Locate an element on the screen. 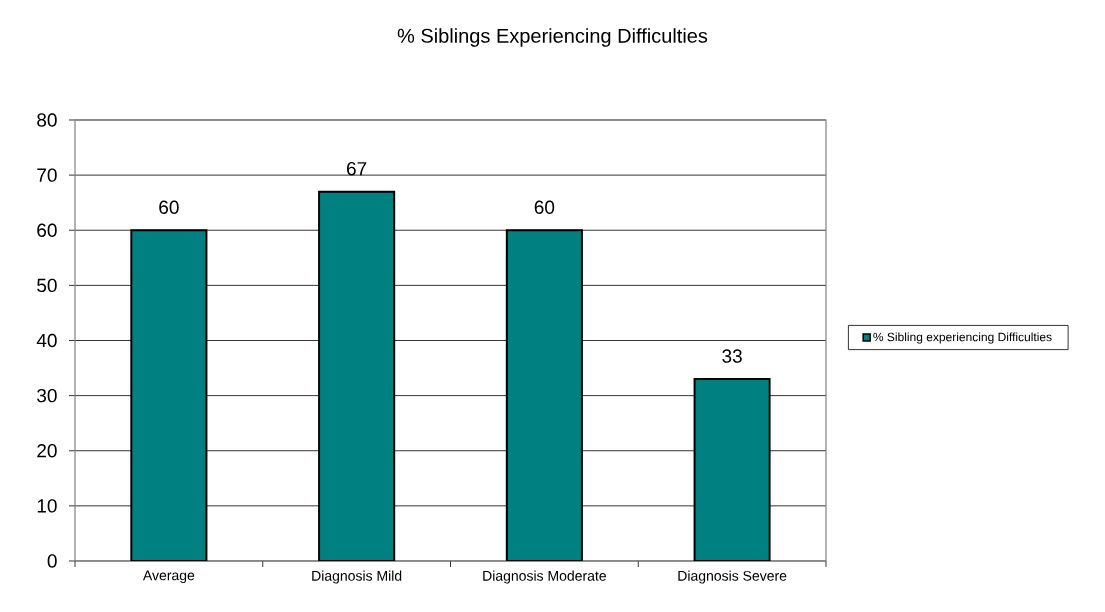  x-tick-label: Average is located at coordinates (168, 577).